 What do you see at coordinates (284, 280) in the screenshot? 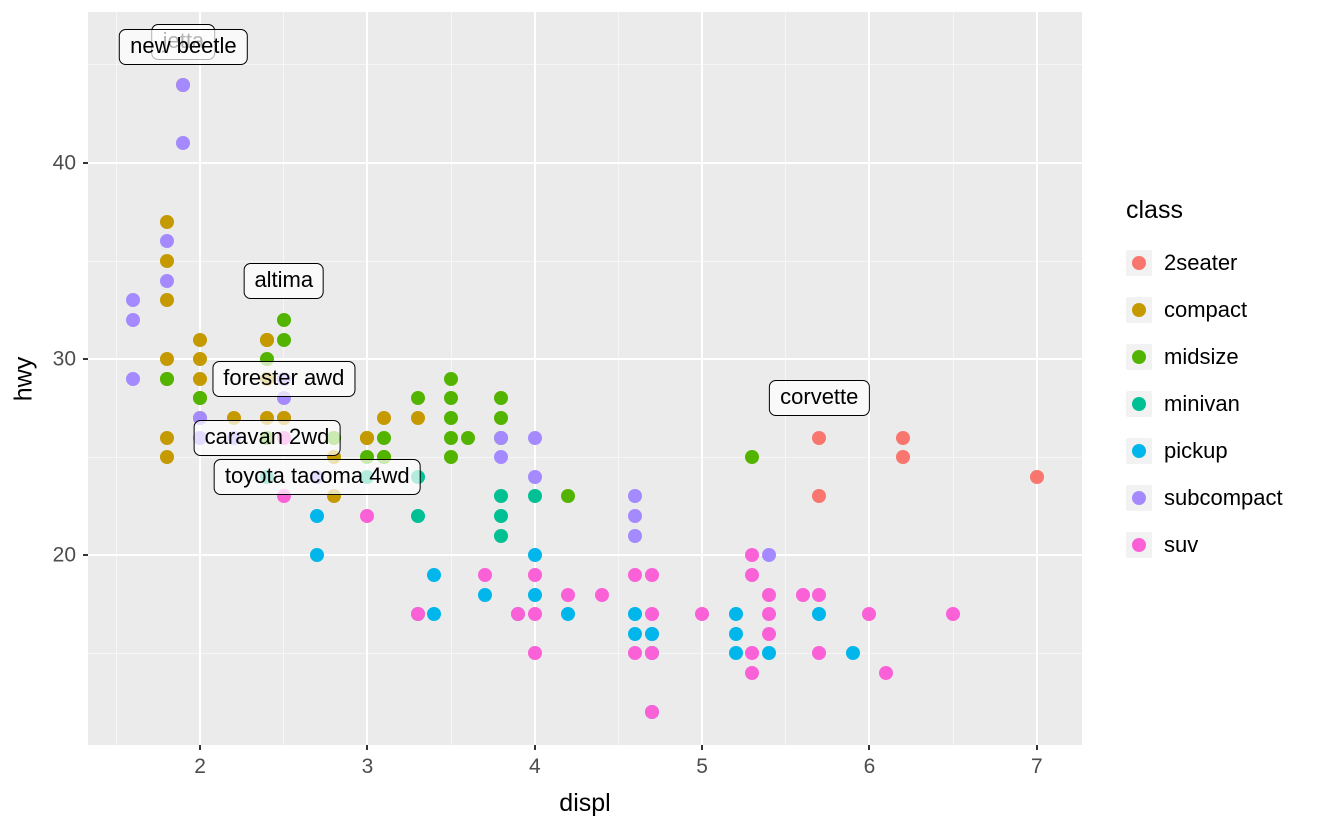
I see `annotation-label: altima` at bounding box center [284, 280].